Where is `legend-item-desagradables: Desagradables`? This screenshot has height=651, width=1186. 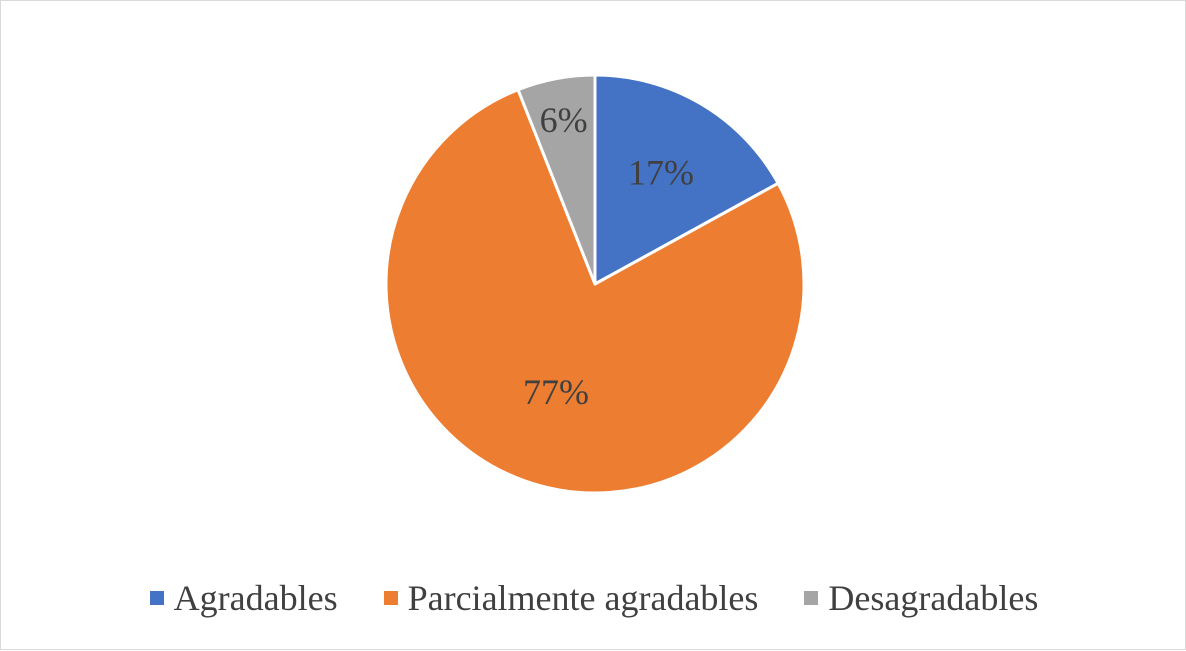 legend-item-desagradables: Desagradables is located at coordinates (921, 598).